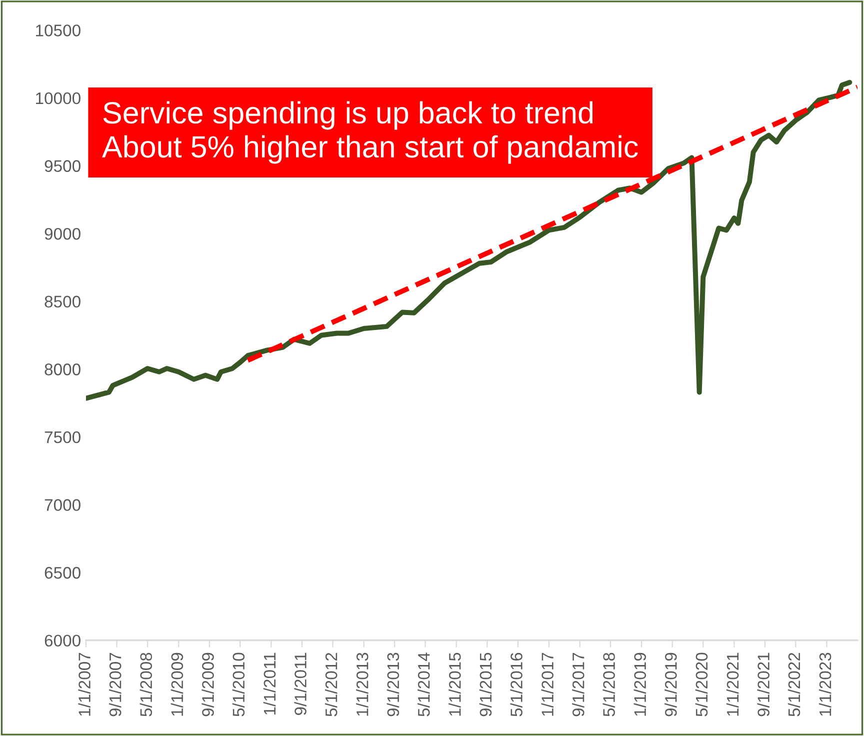 Image resolution: width=864 pixels, height=736 pixels. I want to click on x-tick-label: 5/1/2014, so click(424, 684).